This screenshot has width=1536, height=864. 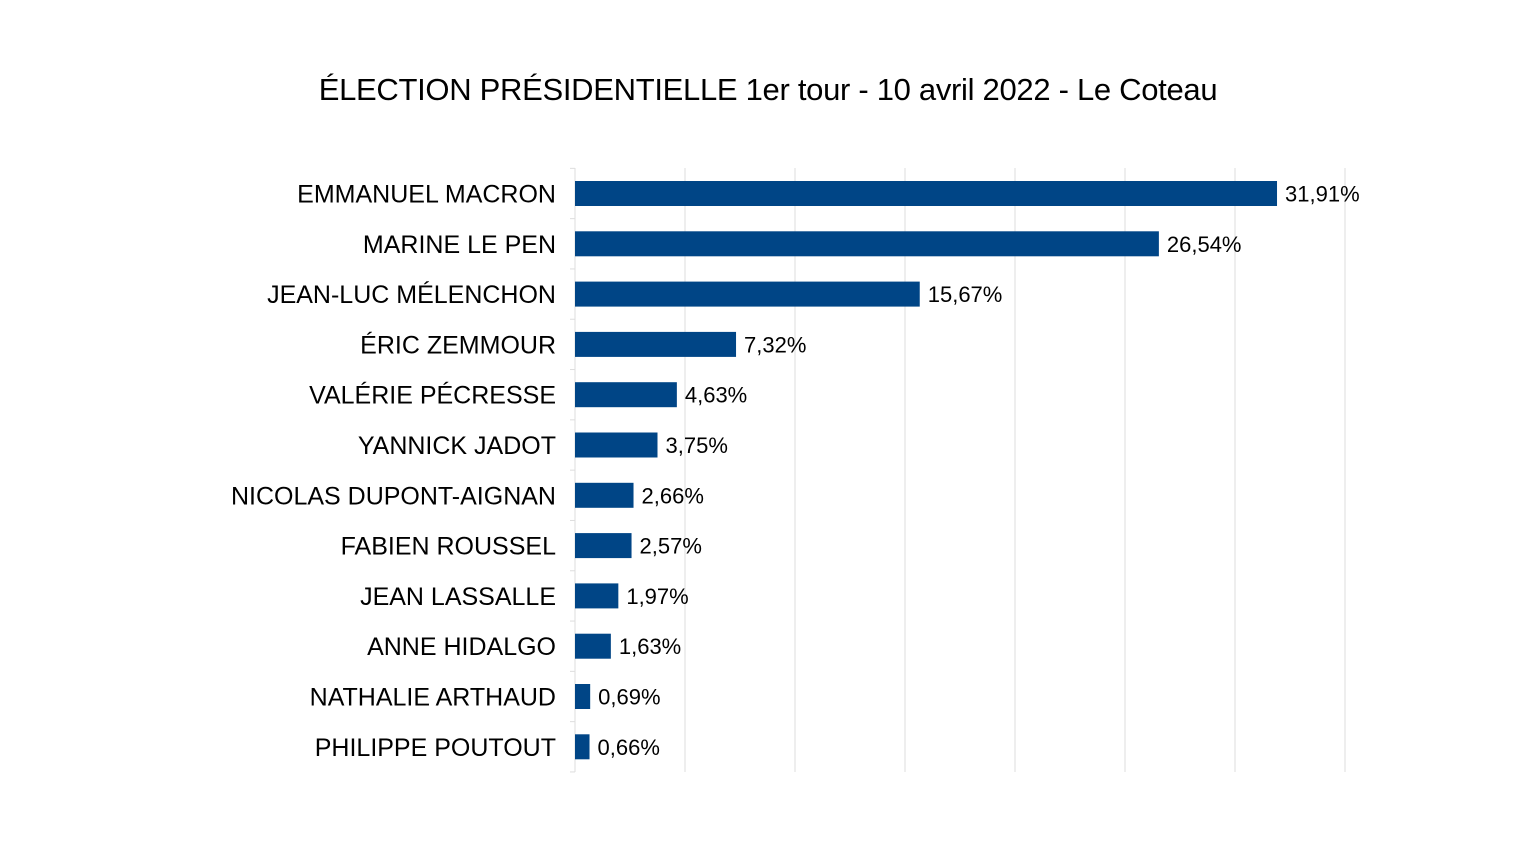 What do you see at coordinates (697, 445) in the screenshot?
I see `value-label: 3,75%` at bounding box center [697, 445].